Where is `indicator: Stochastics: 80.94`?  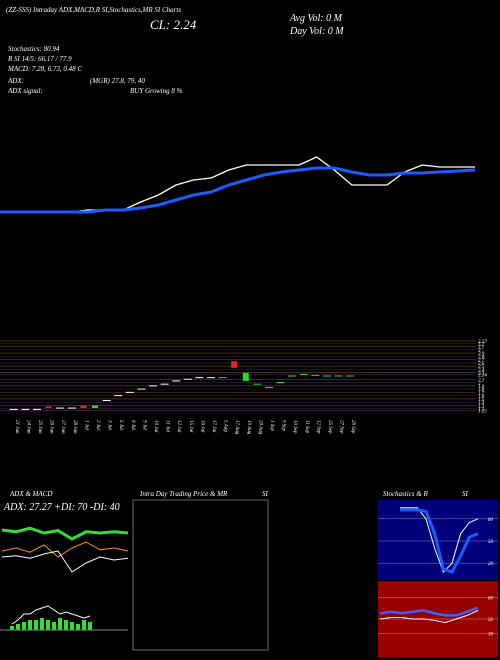
indicator: Stochastics: 80.94 is located at coordinates (34, 49).